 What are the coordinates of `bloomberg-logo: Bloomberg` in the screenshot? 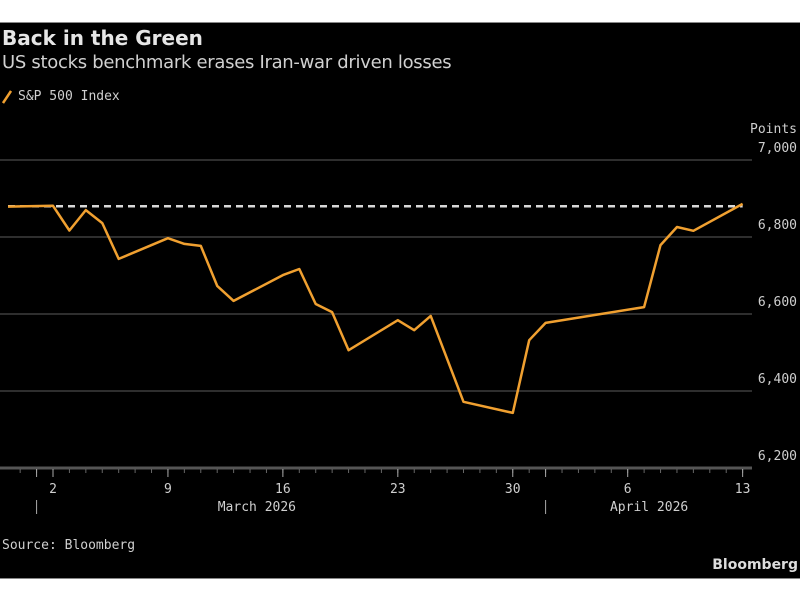 It's located at (755, 565).